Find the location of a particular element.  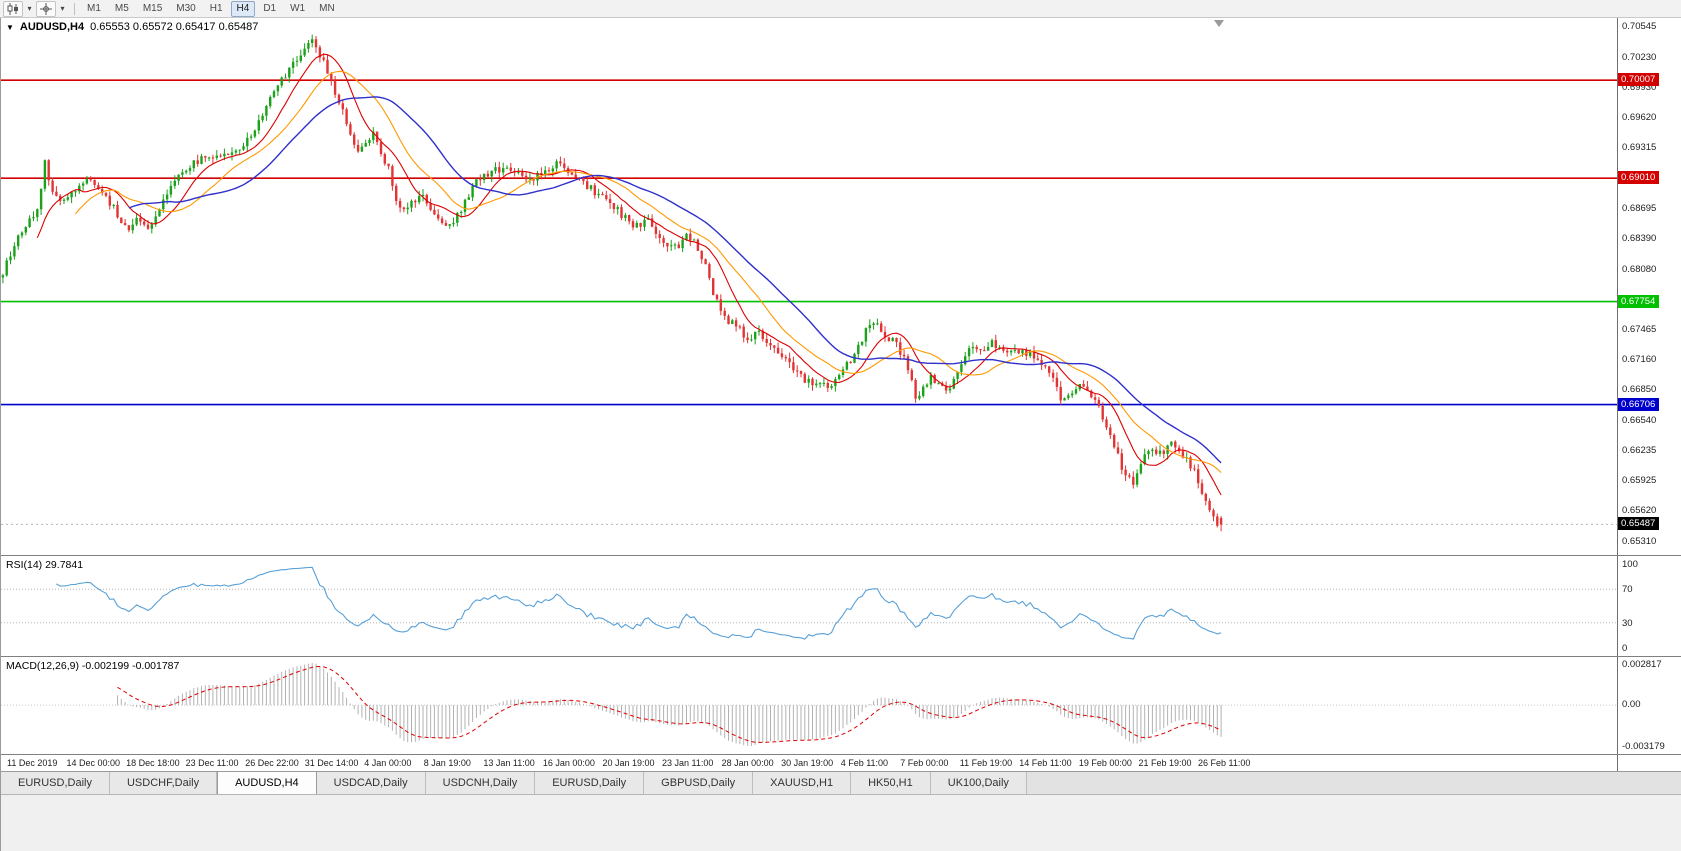

chart-symbol-label: AUDUSD,H4 is located at coordinates (52, 27).